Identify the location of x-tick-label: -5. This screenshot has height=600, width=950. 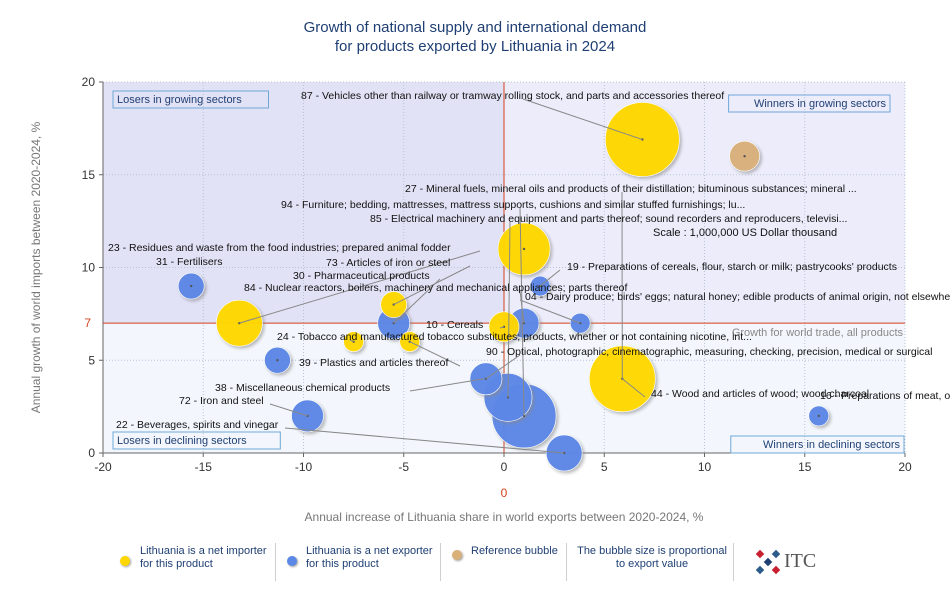
(403, 467).